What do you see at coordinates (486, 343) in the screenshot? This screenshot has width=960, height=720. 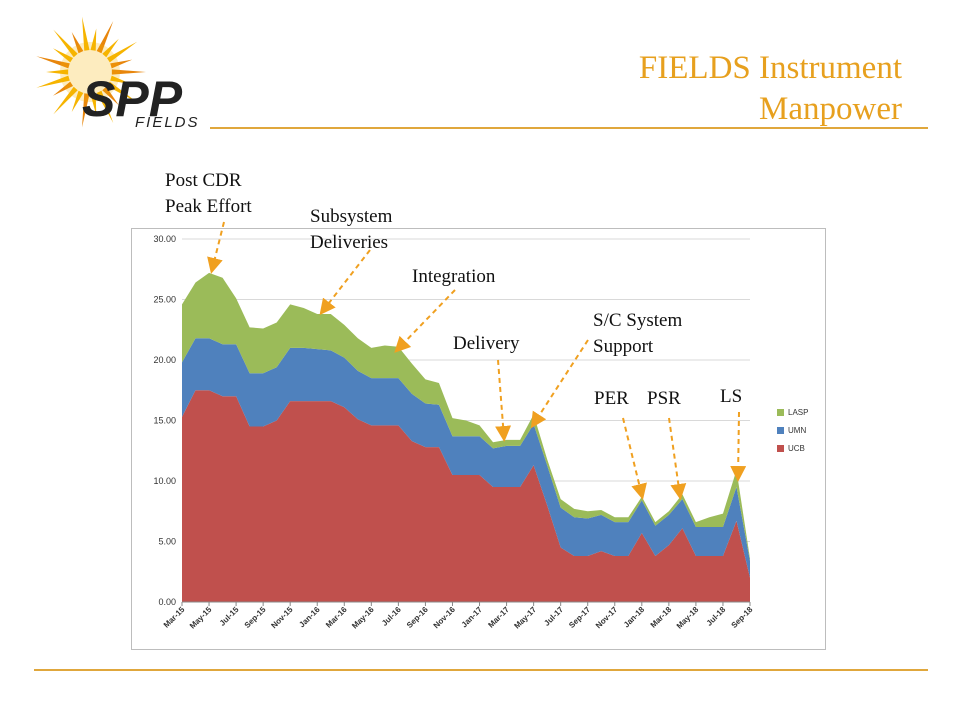 I see `annotation-delivery: Delivery` at bounding box center [486, 343].